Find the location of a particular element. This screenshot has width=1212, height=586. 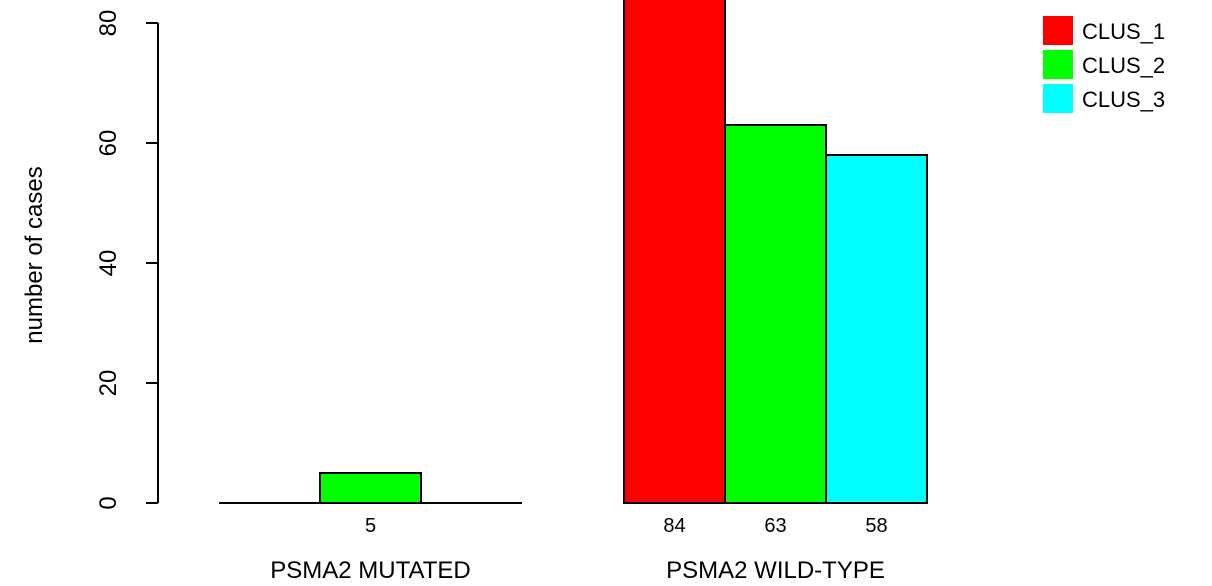

bar-value-label: 63 is located at coordinates (775, 526).